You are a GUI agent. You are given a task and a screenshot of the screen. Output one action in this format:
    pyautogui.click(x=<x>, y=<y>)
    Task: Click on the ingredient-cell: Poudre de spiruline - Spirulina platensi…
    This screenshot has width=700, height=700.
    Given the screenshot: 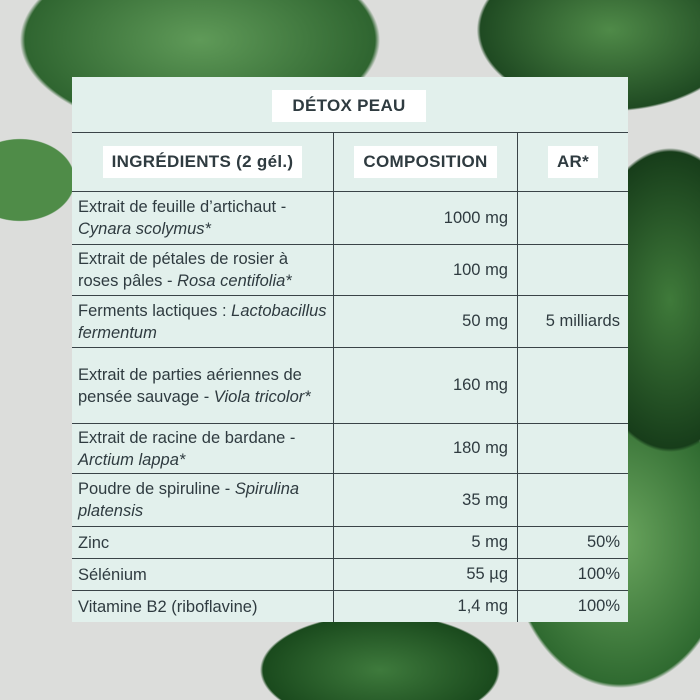 What is the action you would take?
    pyautogui.click(x=202, y=500)
    